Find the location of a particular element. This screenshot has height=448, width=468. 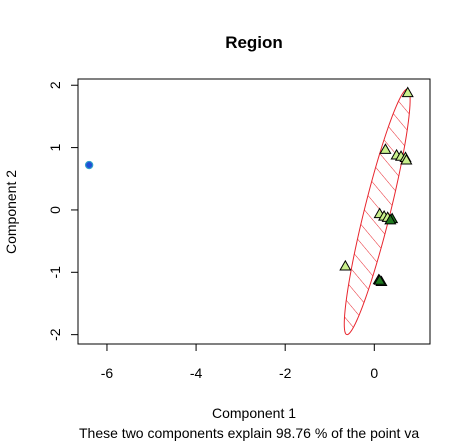

x-tick-label: -2 is located at coordinates (285, 373).